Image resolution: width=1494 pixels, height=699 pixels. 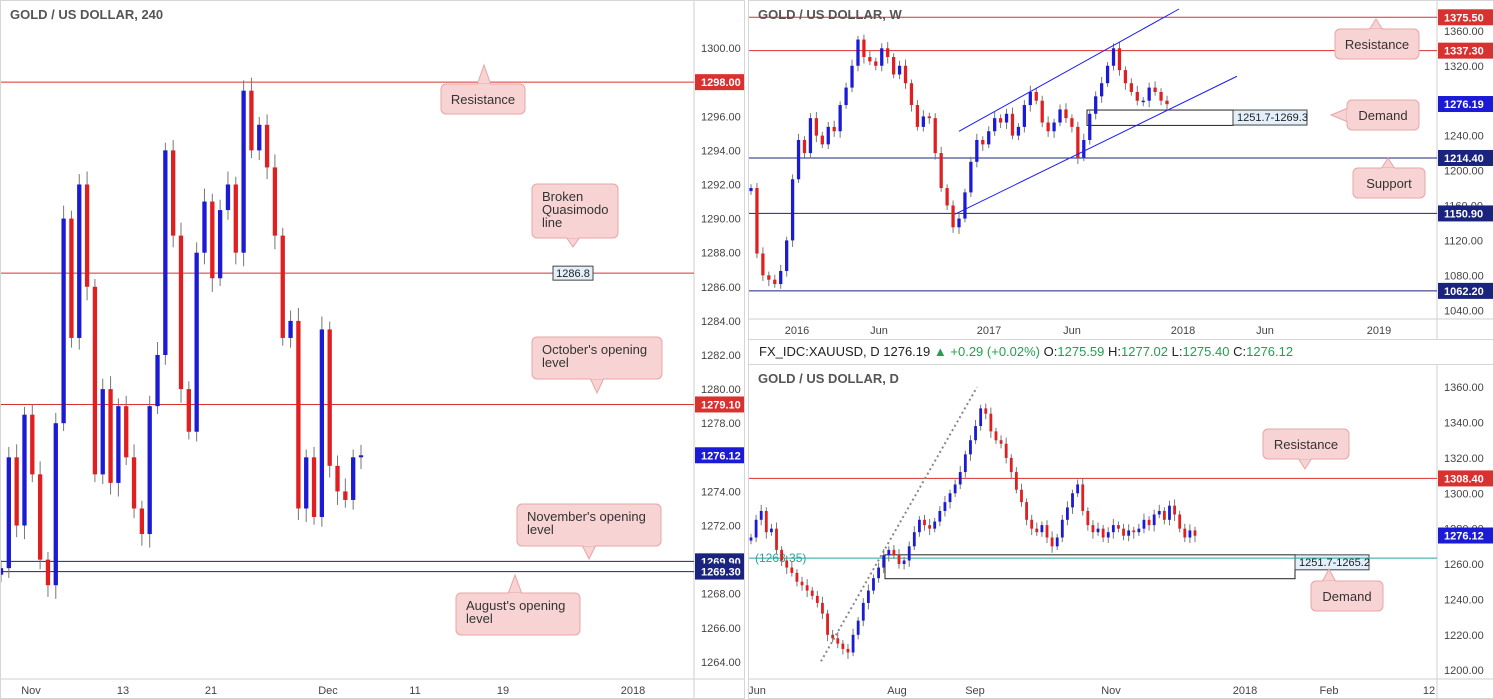 What do you see at coordinates (1465, 535) in the screenshot?
I see `last-price-tag` at bounding box center [1465, 535].